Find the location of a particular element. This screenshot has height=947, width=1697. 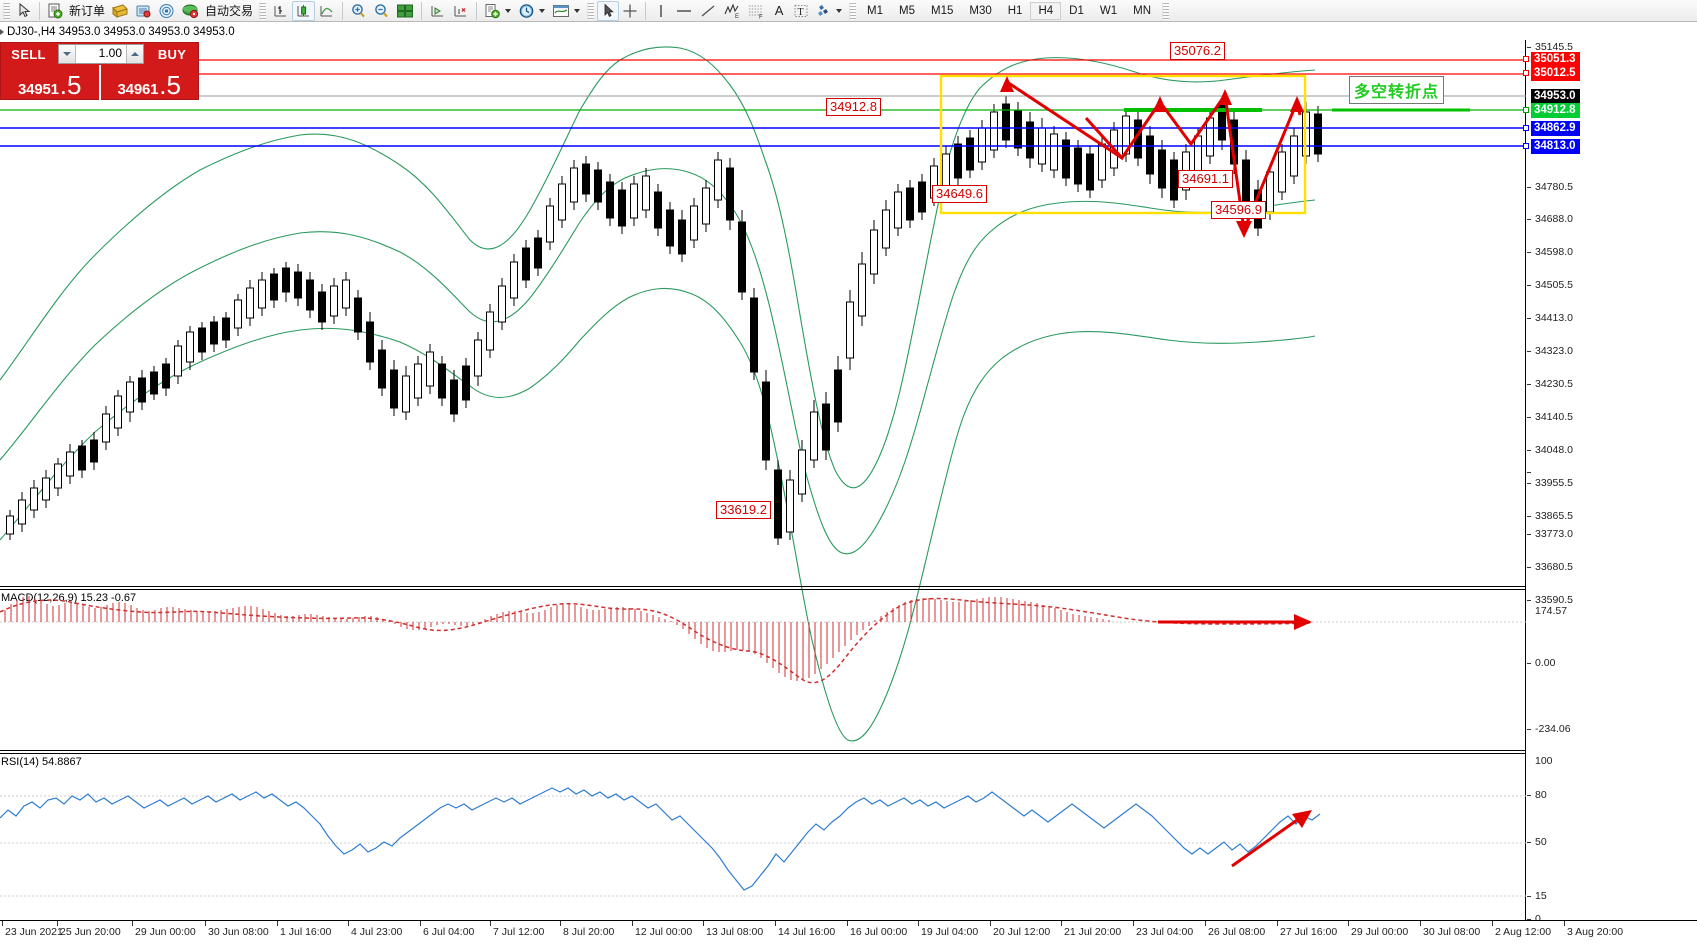

price-label-35012: 35012.5 is located at coordinates (1555, 73).